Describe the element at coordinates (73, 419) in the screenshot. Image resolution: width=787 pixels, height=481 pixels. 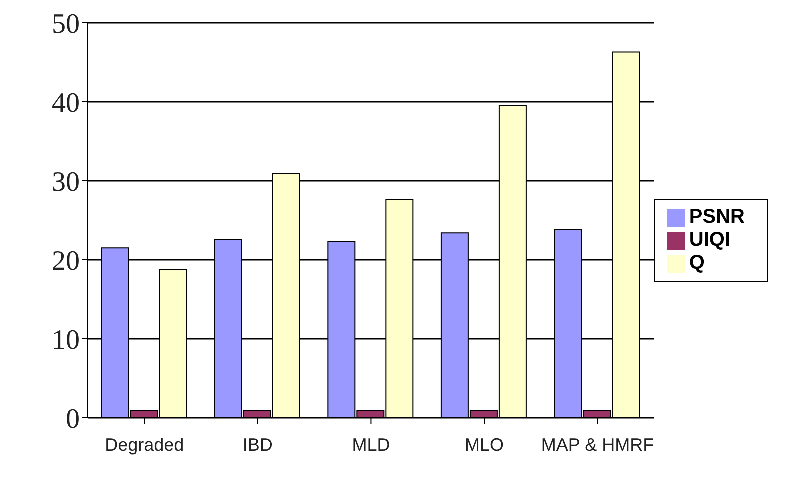
I see `y-tick-label: 0` at that location.